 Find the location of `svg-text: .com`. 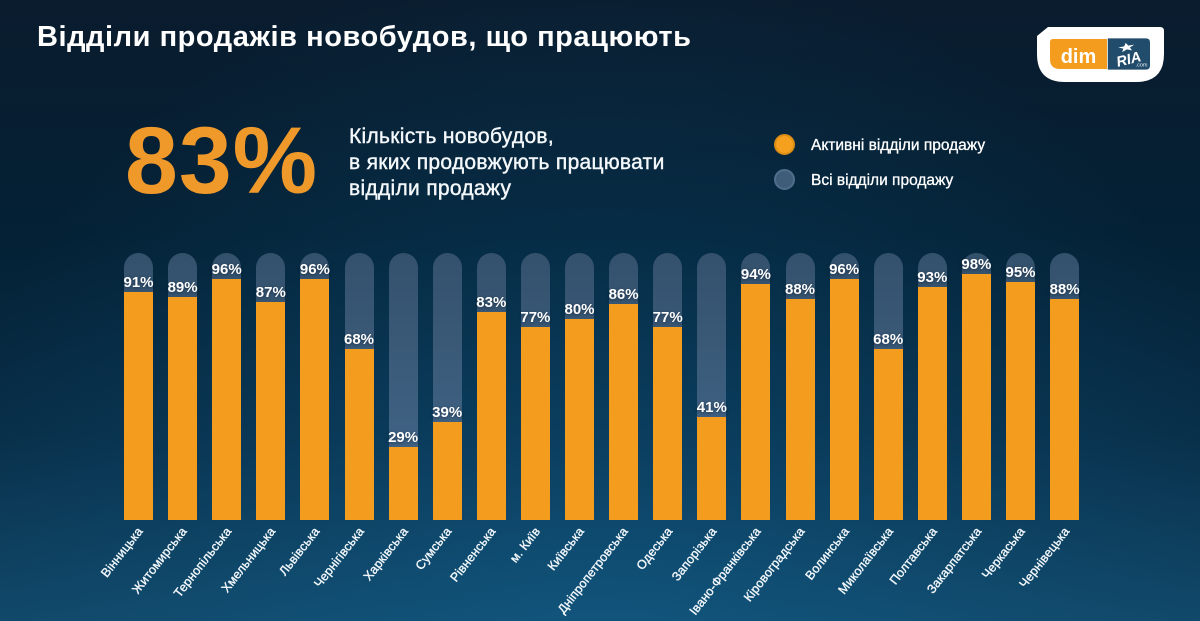

svg-text: .com is located at coordinates (1142, 66).